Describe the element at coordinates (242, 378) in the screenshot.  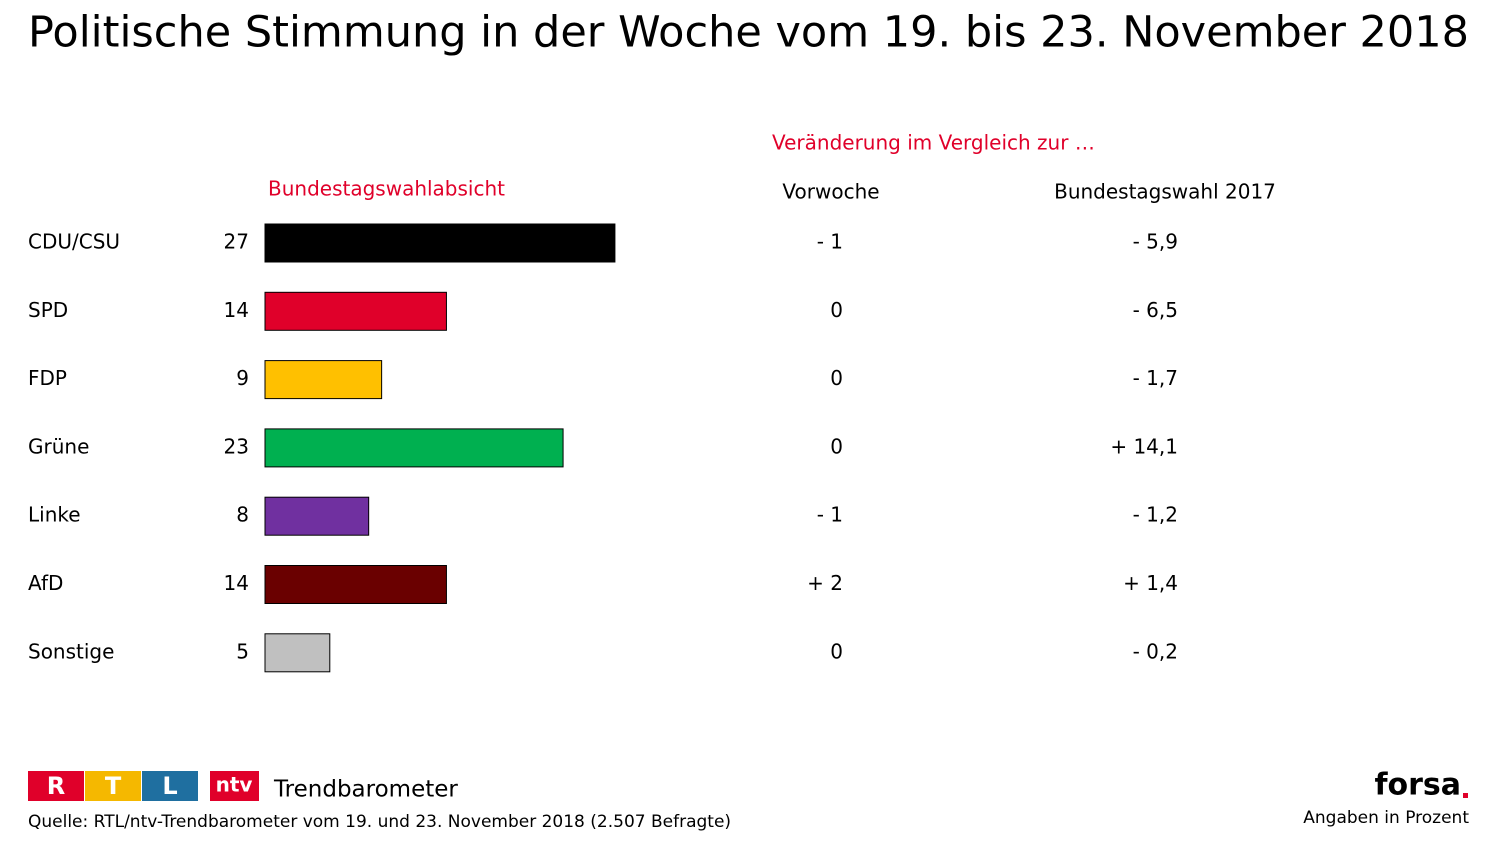
I see `value-label: 9` at that location.